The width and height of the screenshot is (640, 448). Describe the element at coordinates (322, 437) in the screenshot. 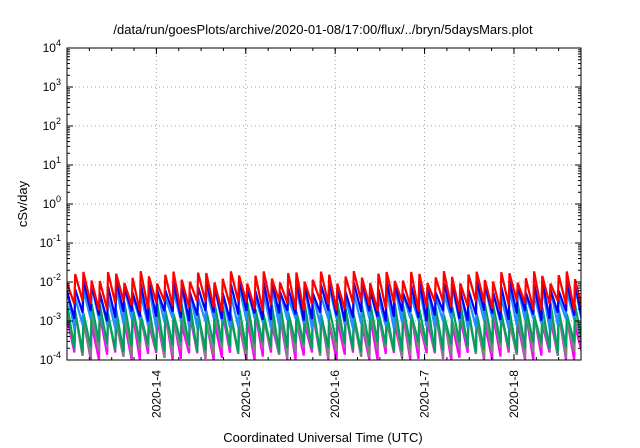

I see `x-axis-label: Coordinated Universal Time (UTC)` at that location.